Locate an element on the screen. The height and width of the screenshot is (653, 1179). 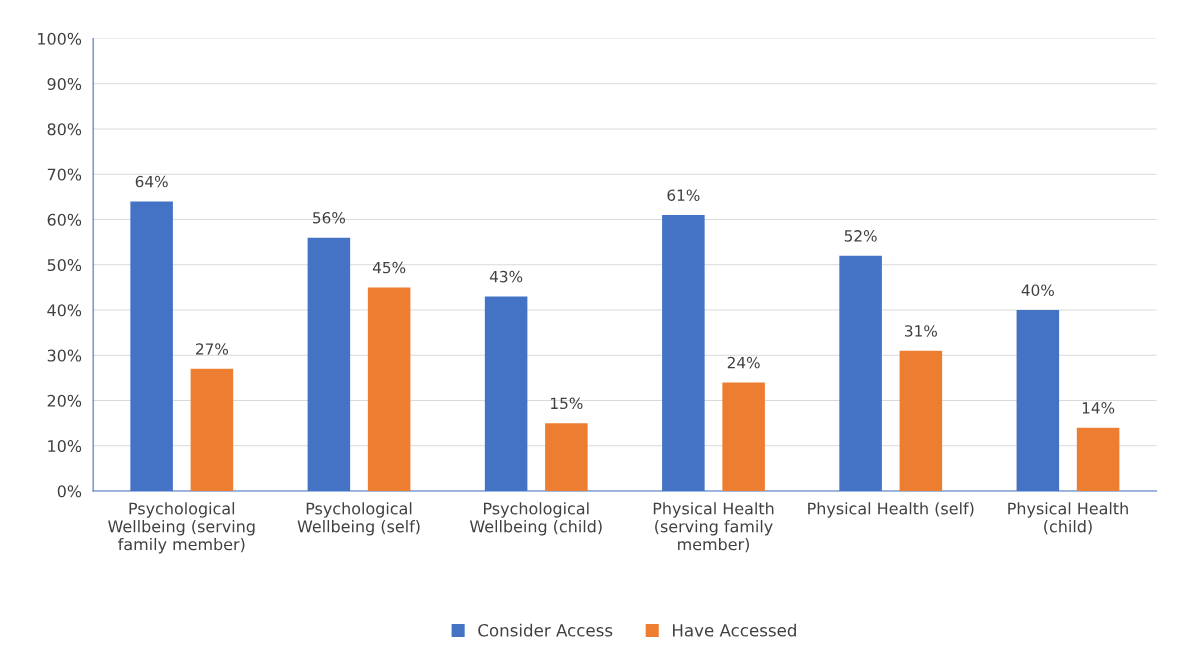
y-tick-label: 60% is located at coordinates (64, 219).